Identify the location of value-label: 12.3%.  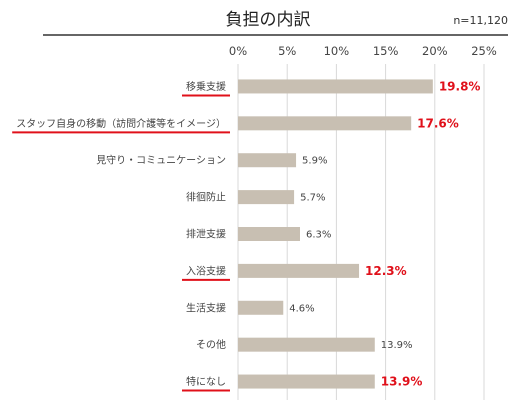
(386, 271).